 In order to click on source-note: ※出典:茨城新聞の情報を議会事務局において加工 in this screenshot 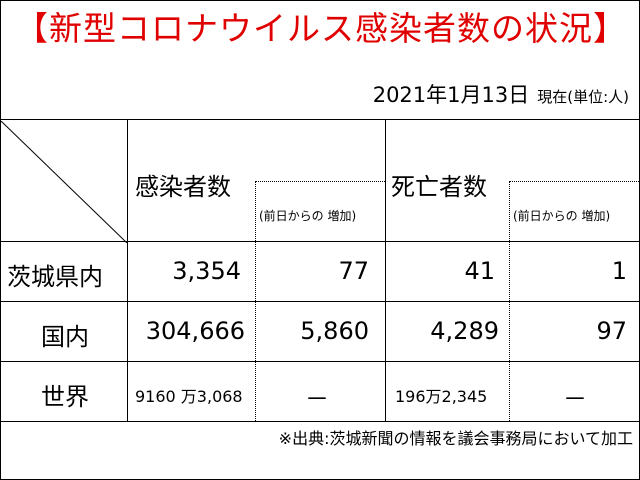, I will do `click(455, 438)`.